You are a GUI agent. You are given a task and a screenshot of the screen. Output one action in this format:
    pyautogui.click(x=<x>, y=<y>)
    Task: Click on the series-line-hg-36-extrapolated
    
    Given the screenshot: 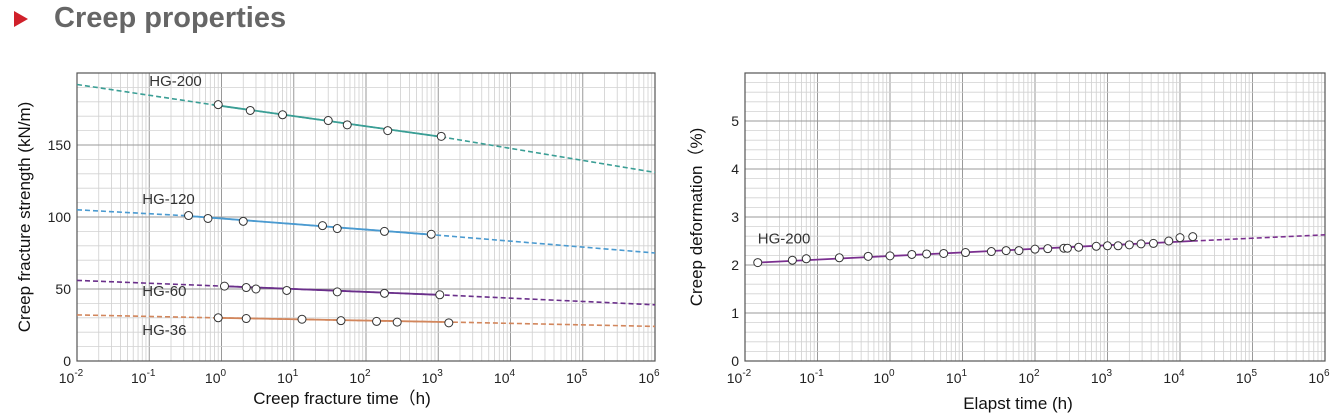 What is the action you would take?
    pyautogui.click(x=366, y=321)
    